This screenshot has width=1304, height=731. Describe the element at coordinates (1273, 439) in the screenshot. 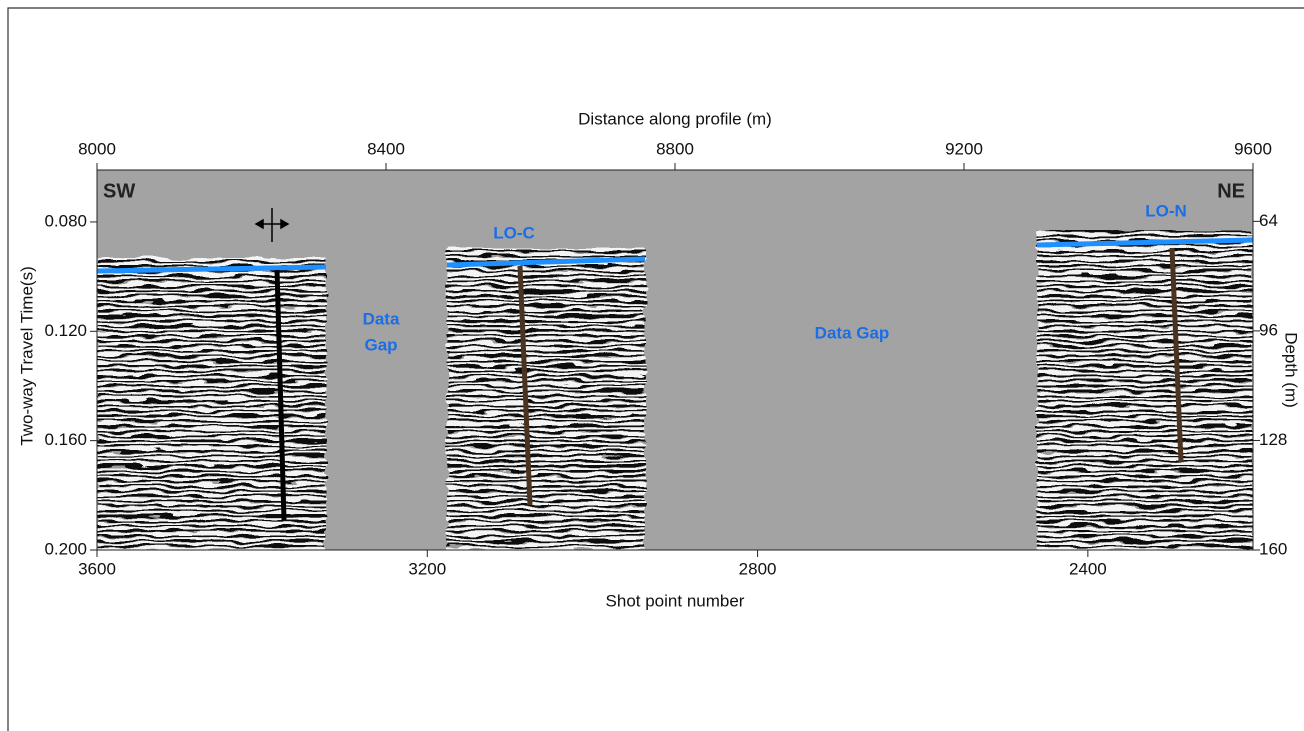

I see `y2-tick-label: 128` at that location.